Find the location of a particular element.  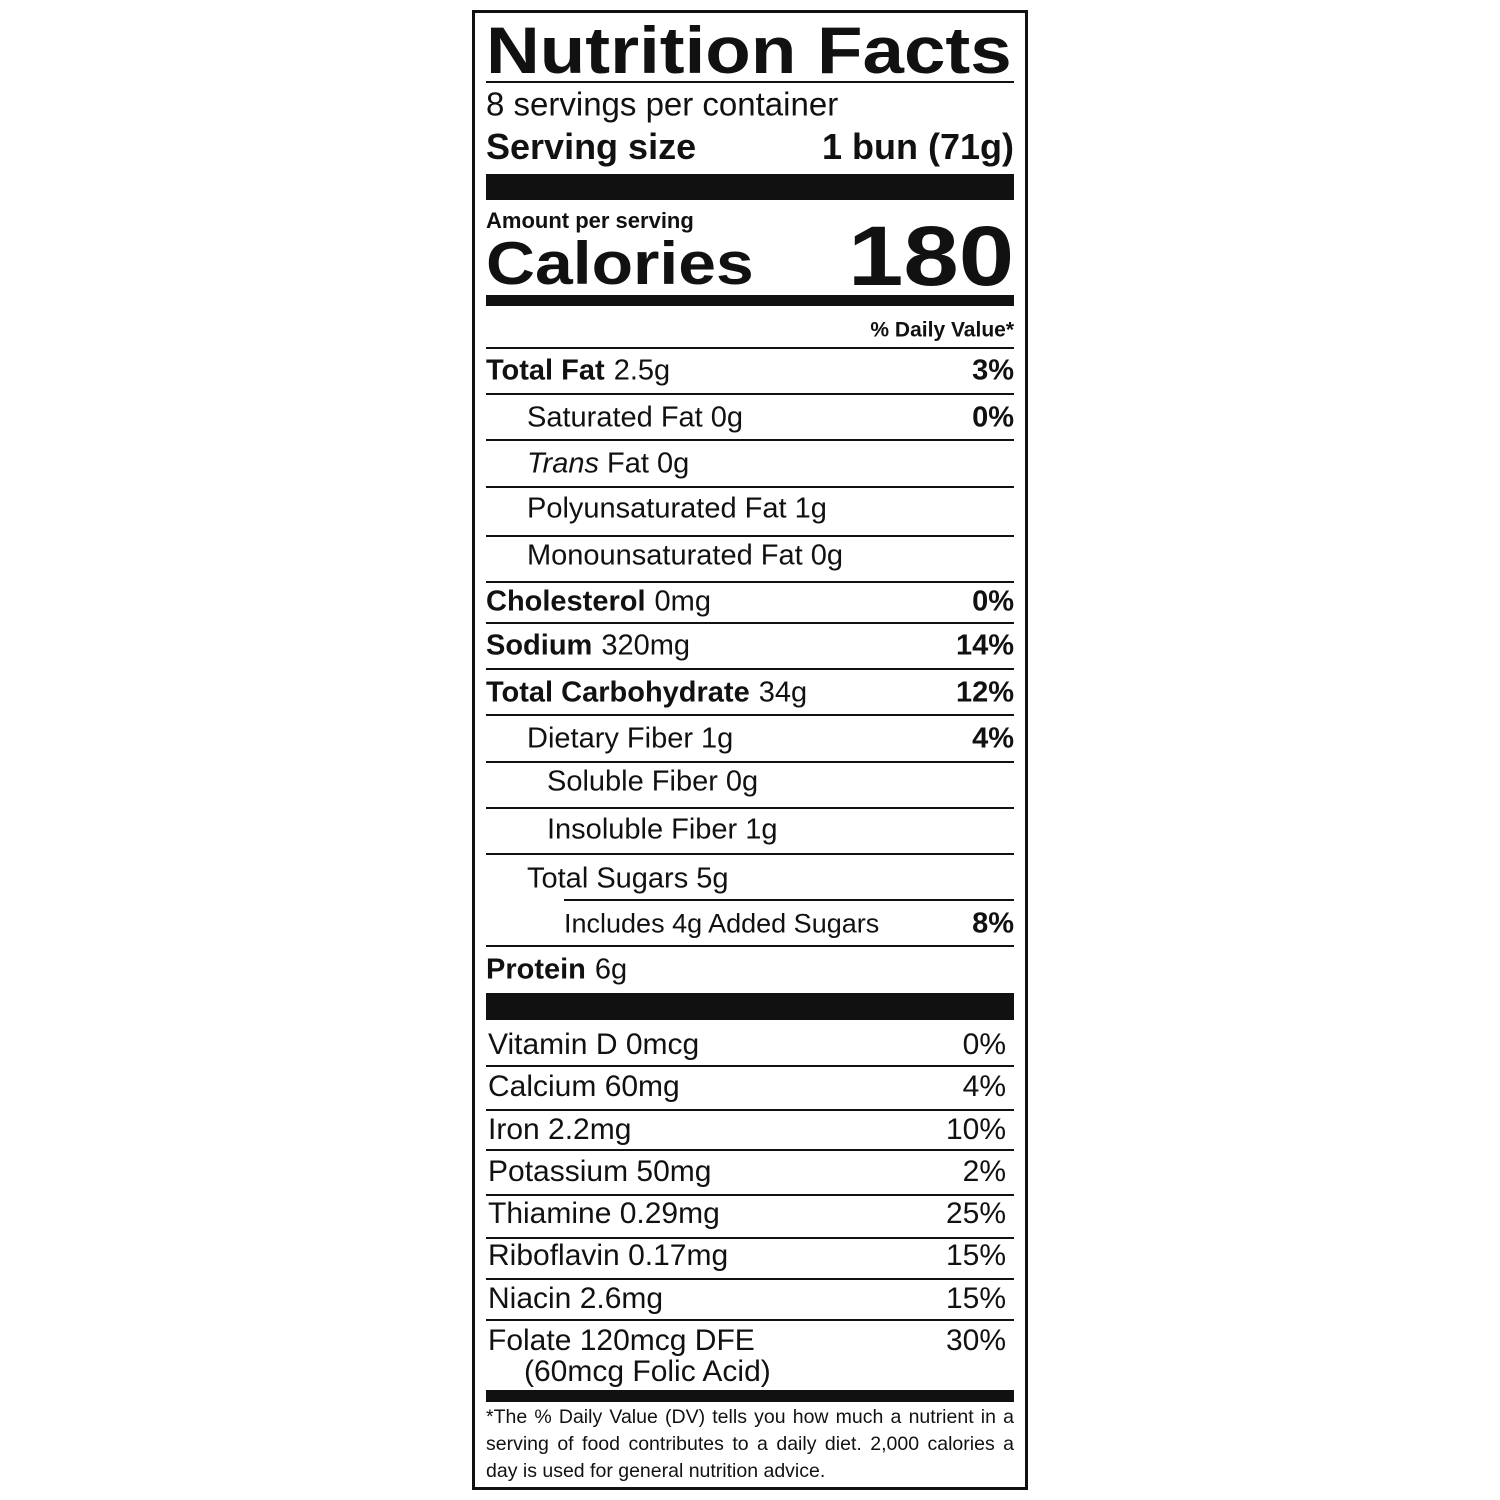

vitamin-text: Potassium 50mg is located at coordinates (600, 1171).